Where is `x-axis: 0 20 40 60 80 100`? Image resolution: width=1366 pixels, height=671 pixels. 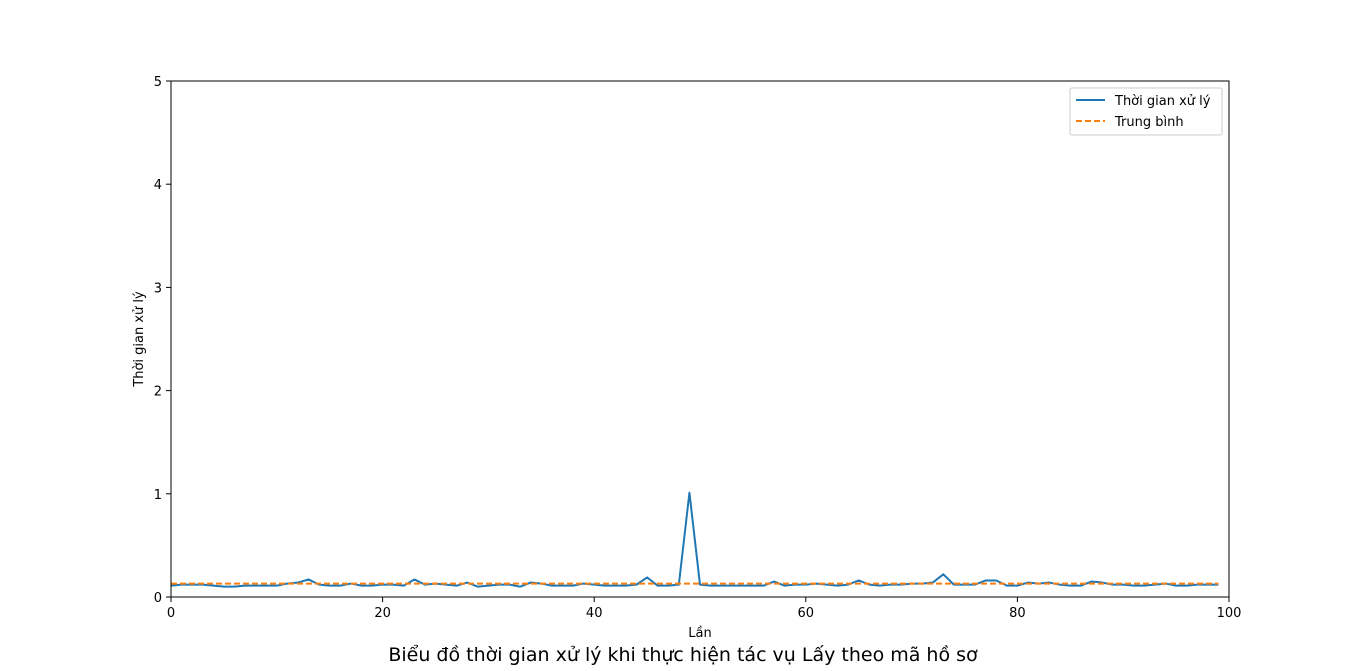
x-axis: 0 20 40 60 80 100 is located at coordinates (704, 609).